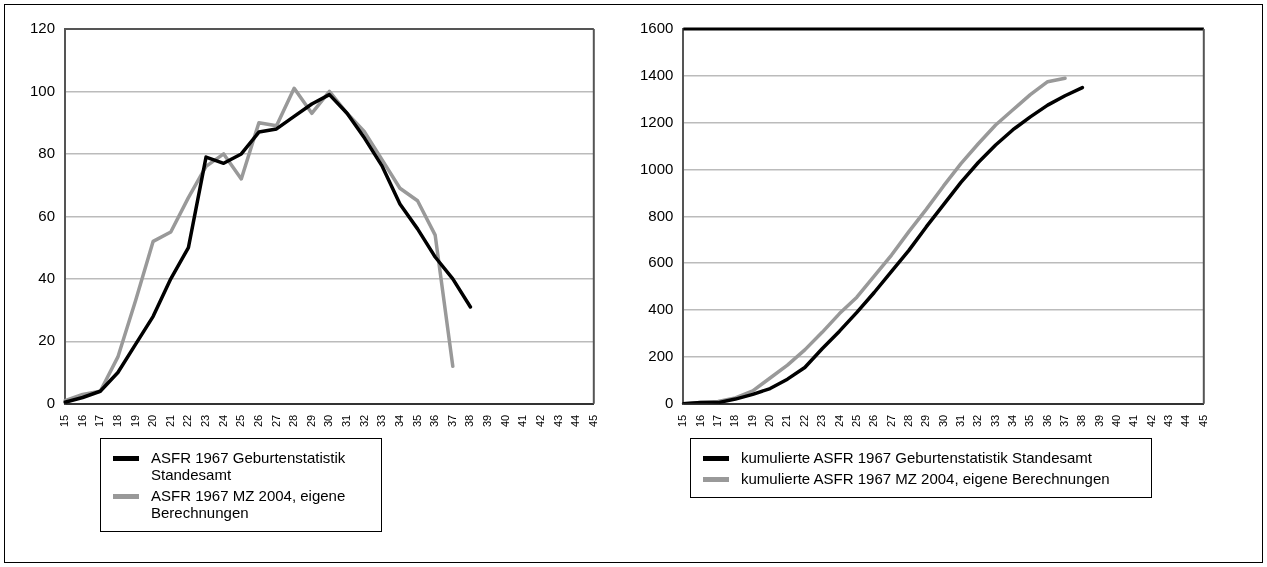 This screenshot has width=1267, height=567. I want to click on legend-label: ASFR 1967 Geburtenstatistik Standesamt, so click(249, 466).